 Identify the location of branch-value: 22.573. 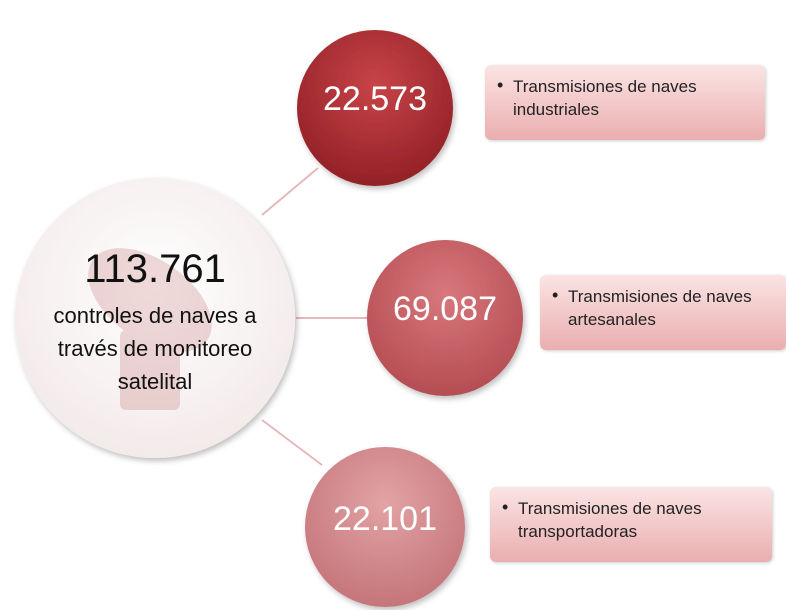
(375, 99).